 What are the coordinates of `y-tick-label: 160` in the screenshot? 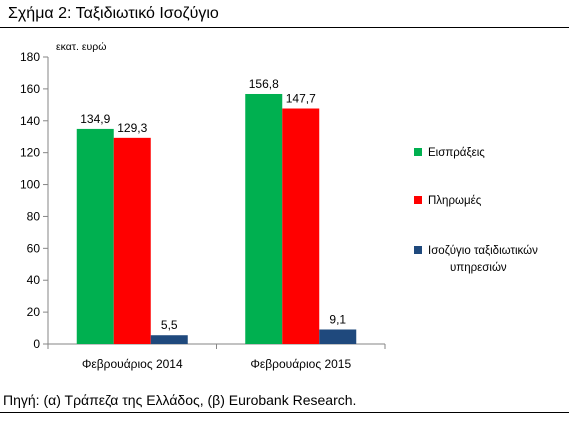 It's located at (30, 89).